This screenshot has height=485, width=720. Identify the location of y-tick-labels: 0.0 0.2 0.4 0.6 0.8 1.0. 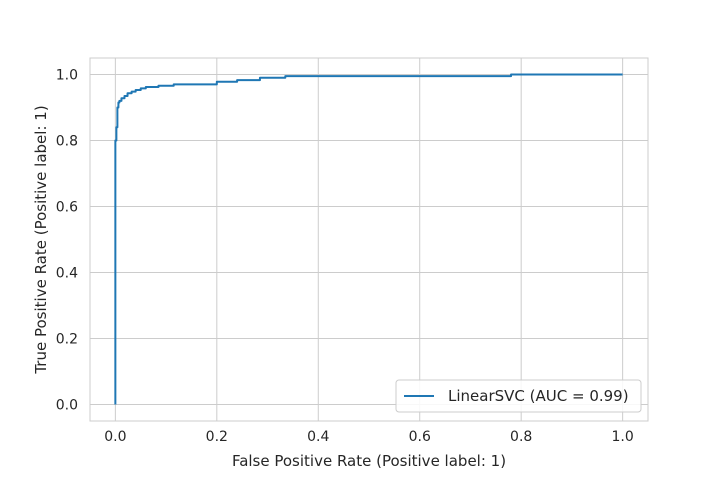
(67, 241).